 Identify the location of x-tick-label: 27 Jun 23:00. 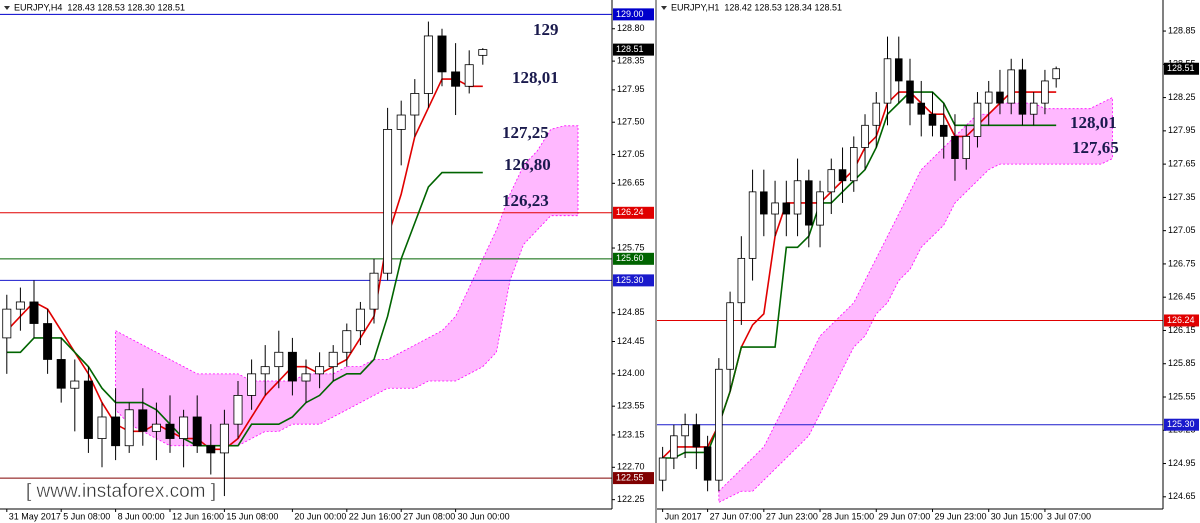
(792, 516).